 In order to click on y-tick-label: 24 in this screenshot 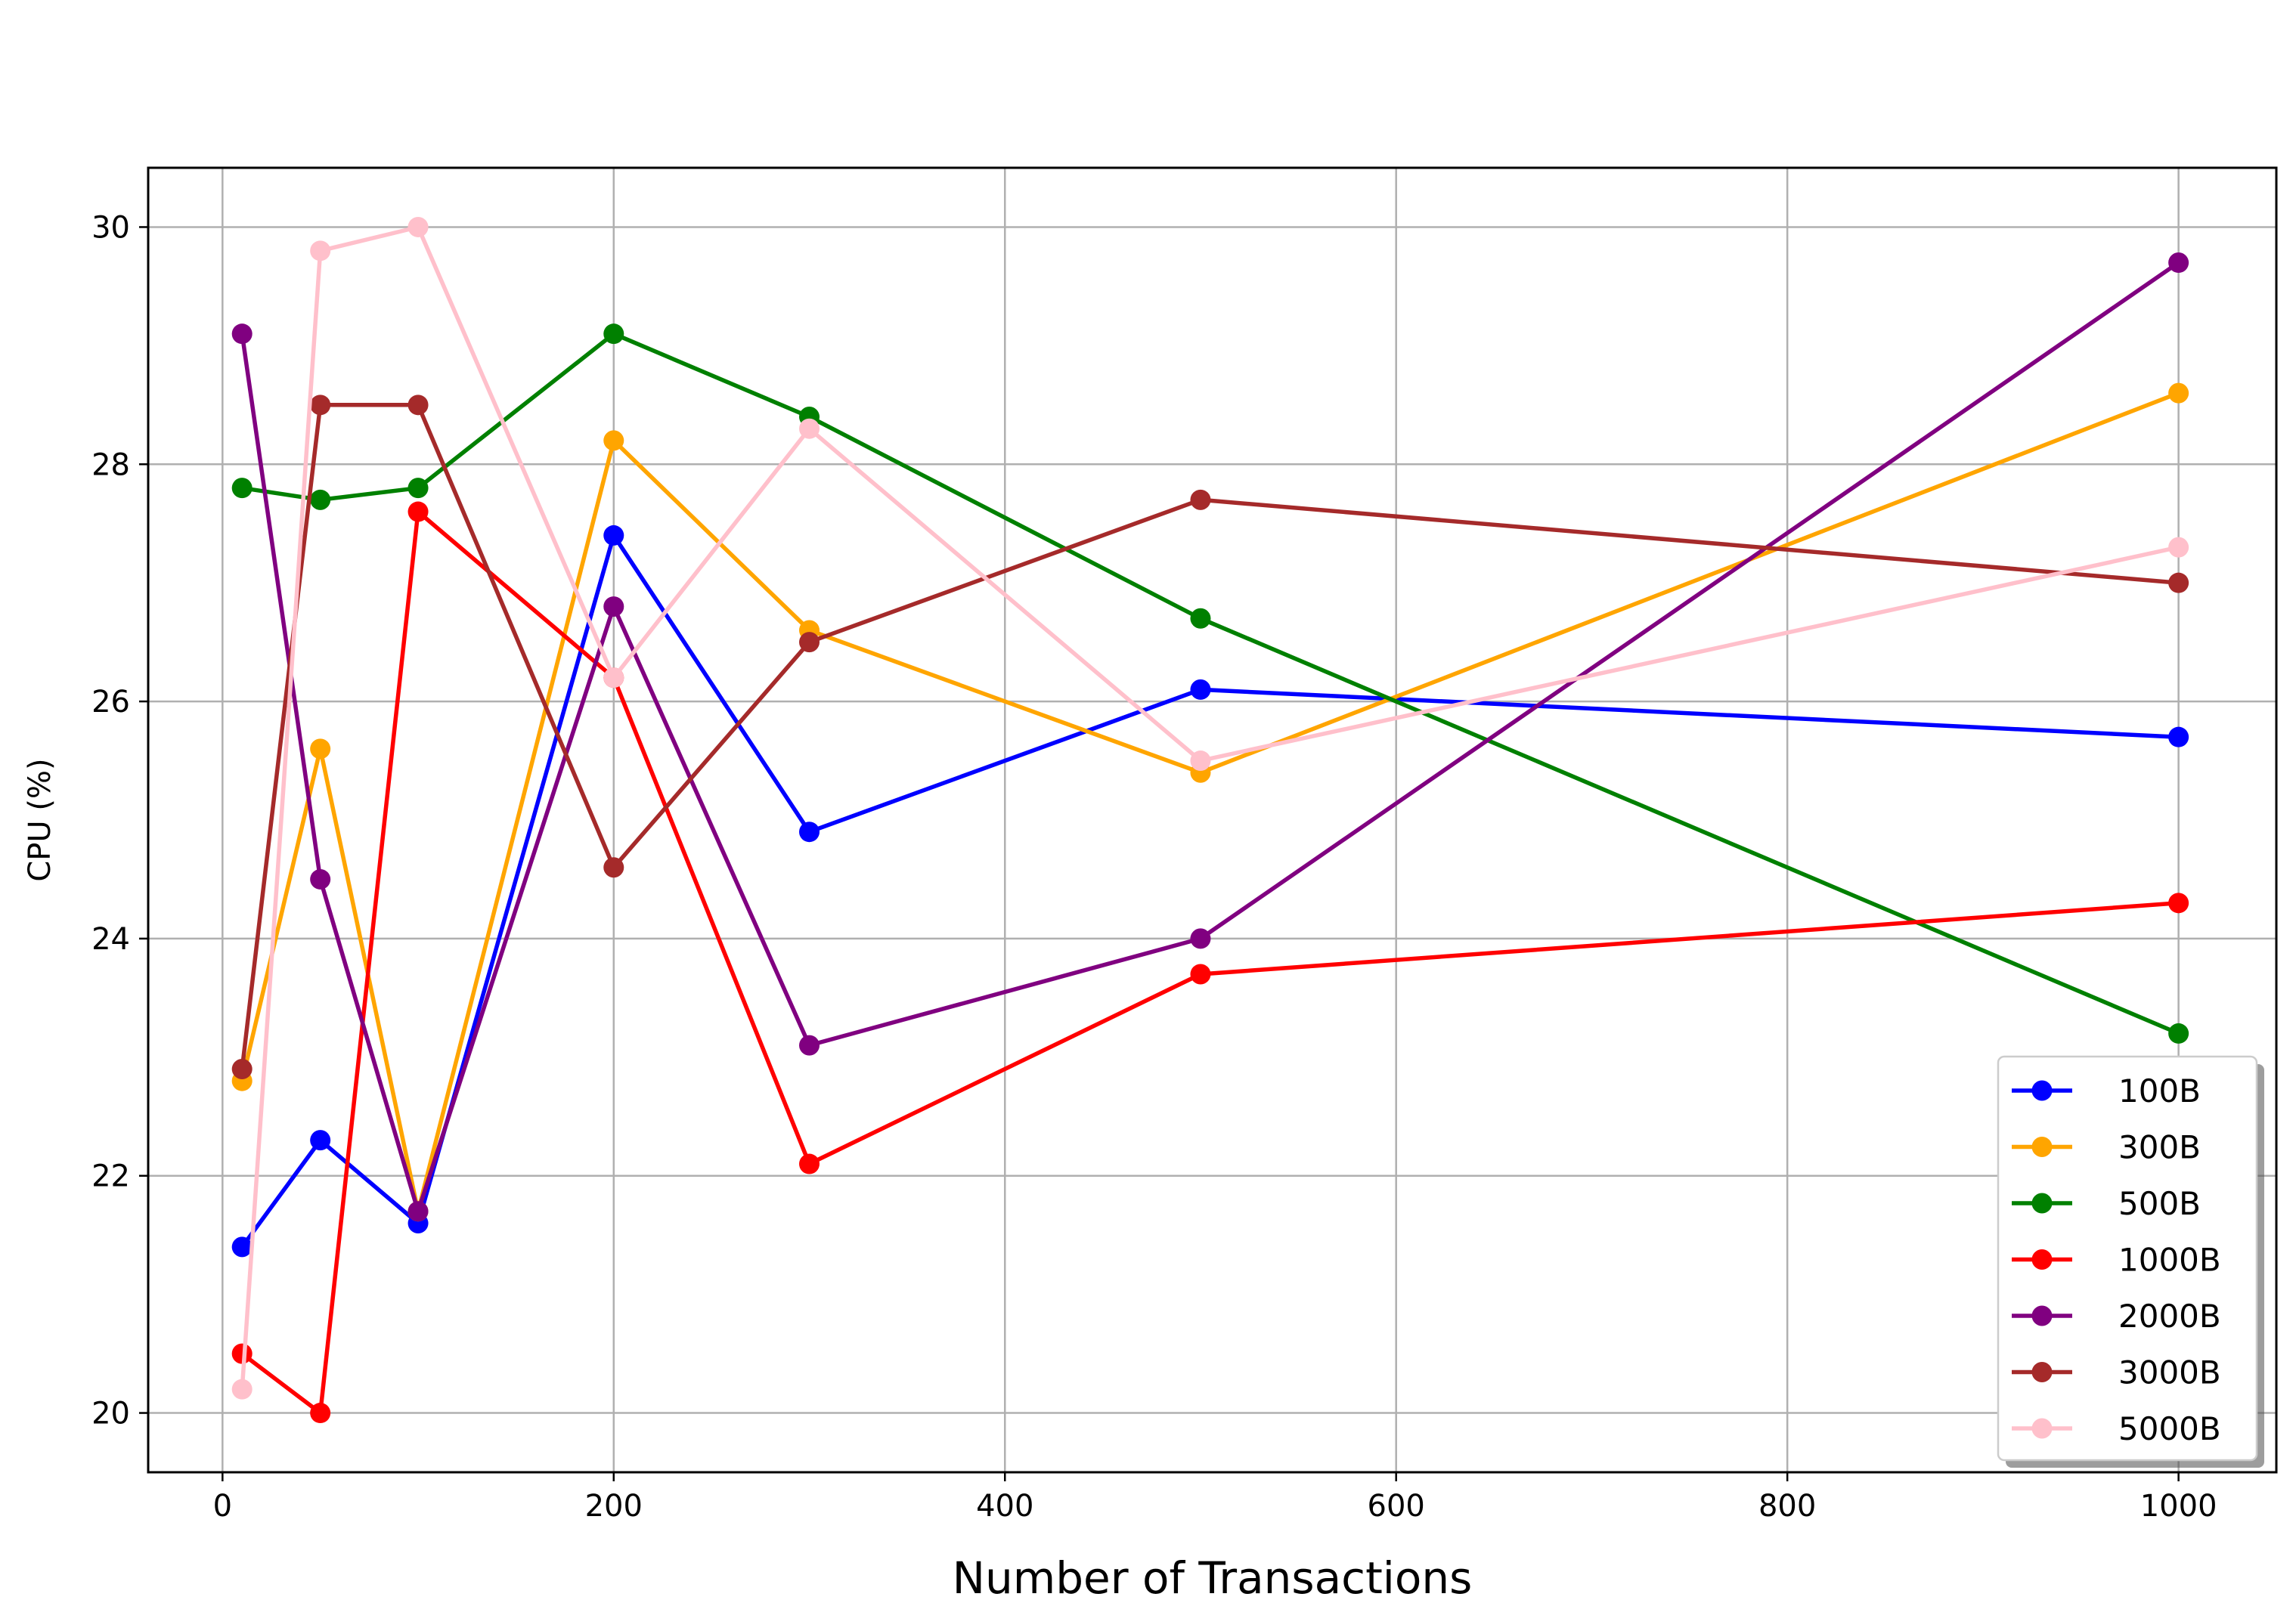, I will do `click(110, 940)`.